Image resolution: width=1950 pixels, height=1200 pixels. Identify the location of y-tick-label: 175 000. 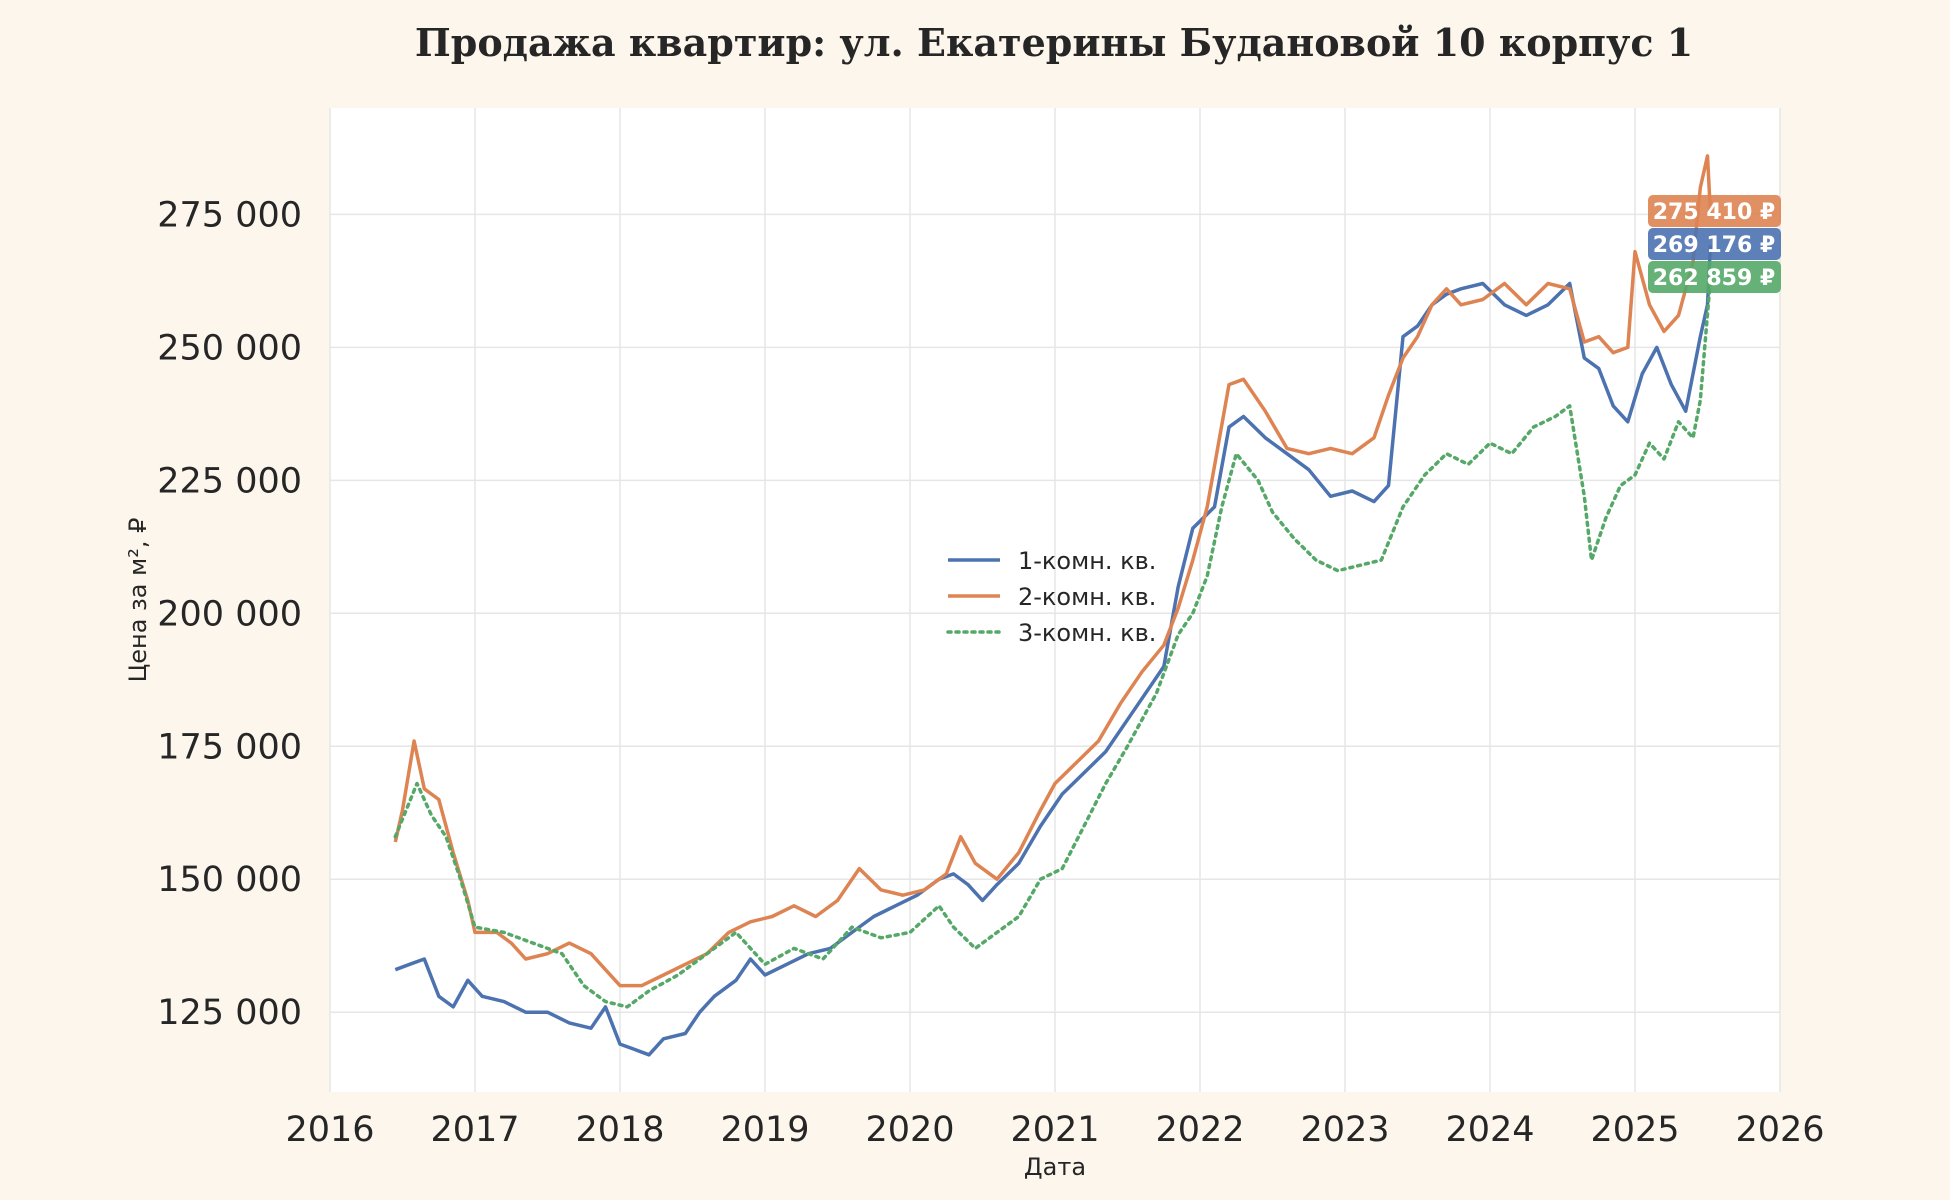
(229, 747).